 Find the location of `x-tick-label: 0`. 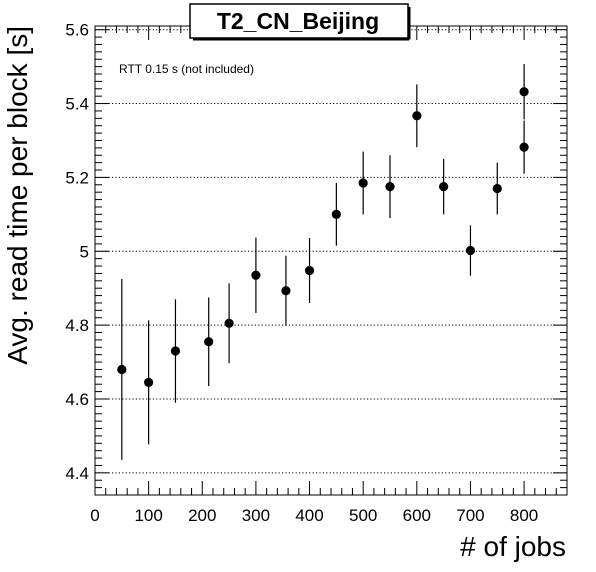

x-tick-label: 0 is located at coordinates (94, 515).